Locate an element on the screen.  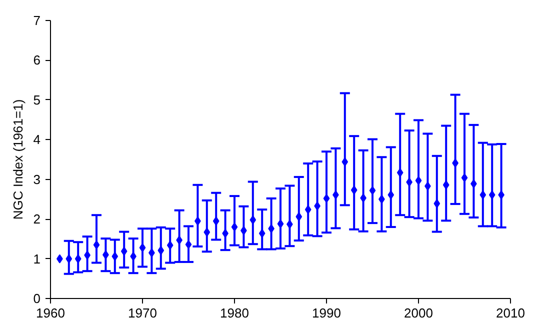
x-tick-label: 2010 is located at coordinates (510, 313).